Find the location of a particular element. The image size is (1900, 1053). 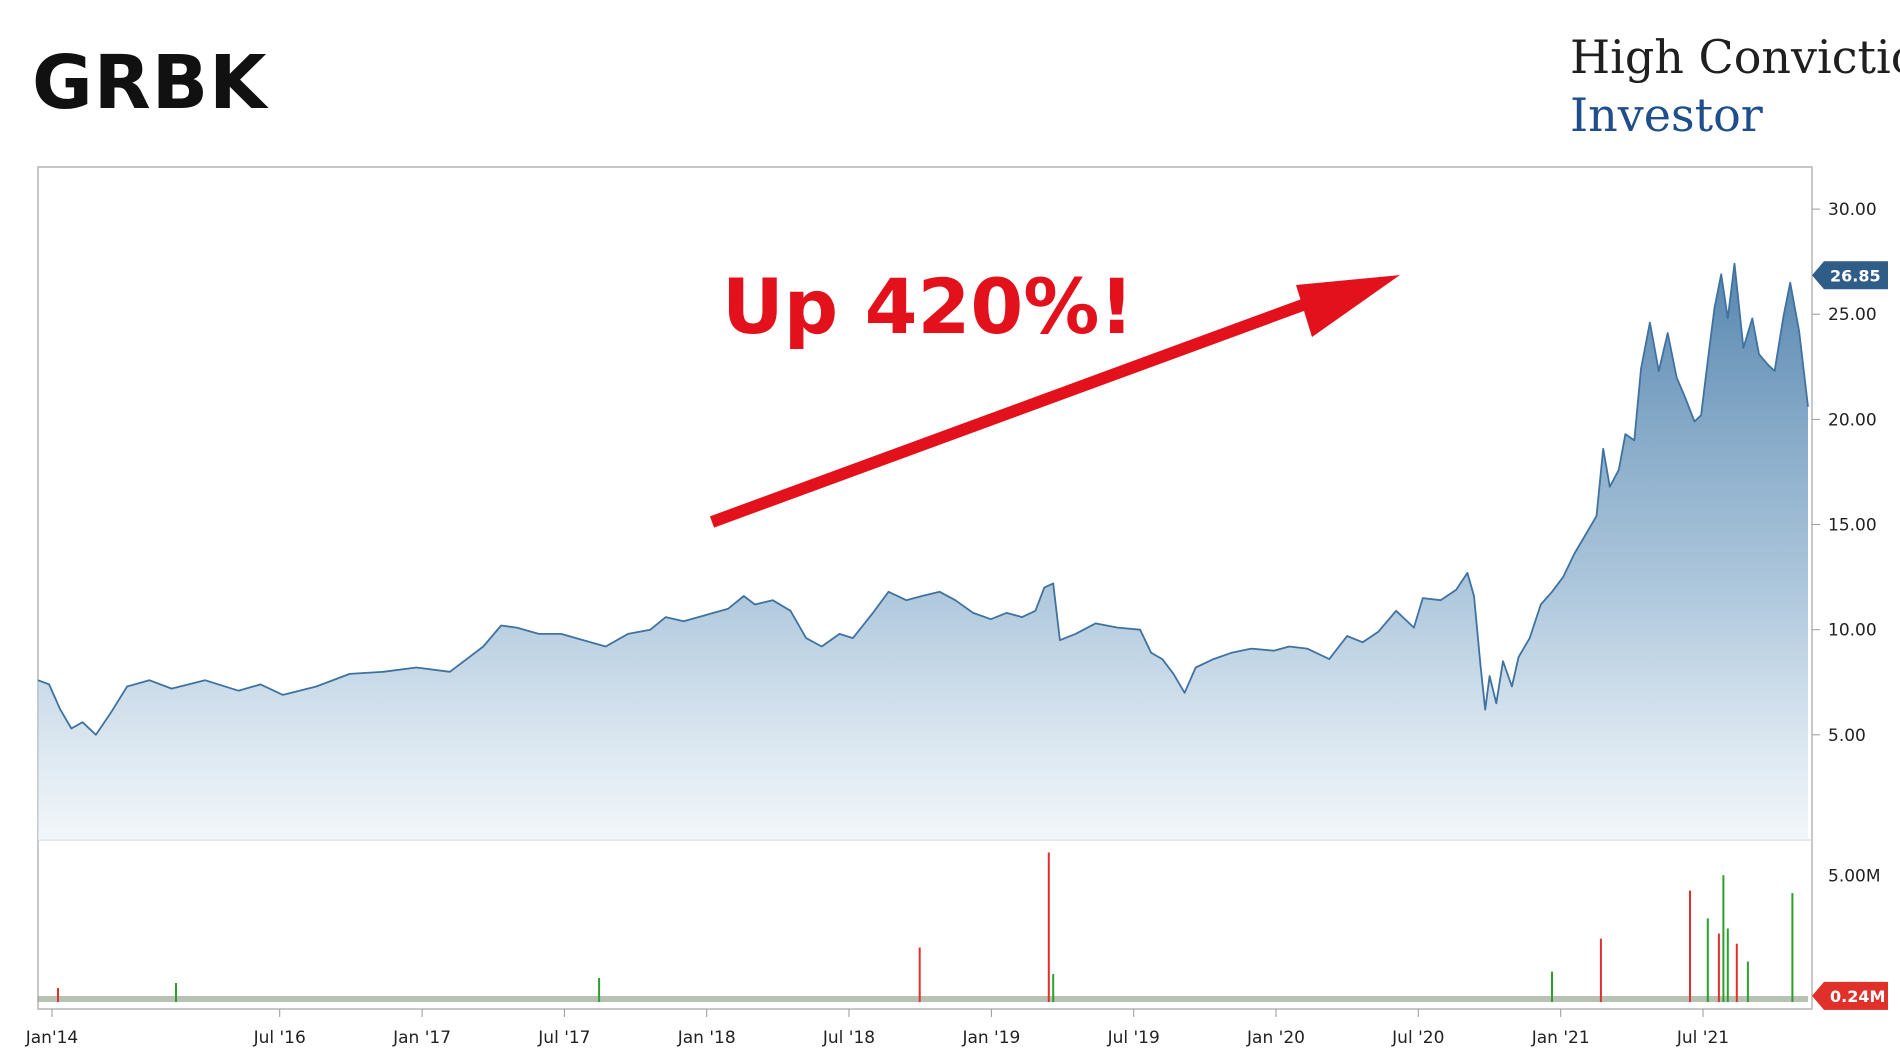

y-tick-label: 5.00 is located at coordinates (1847, 736).